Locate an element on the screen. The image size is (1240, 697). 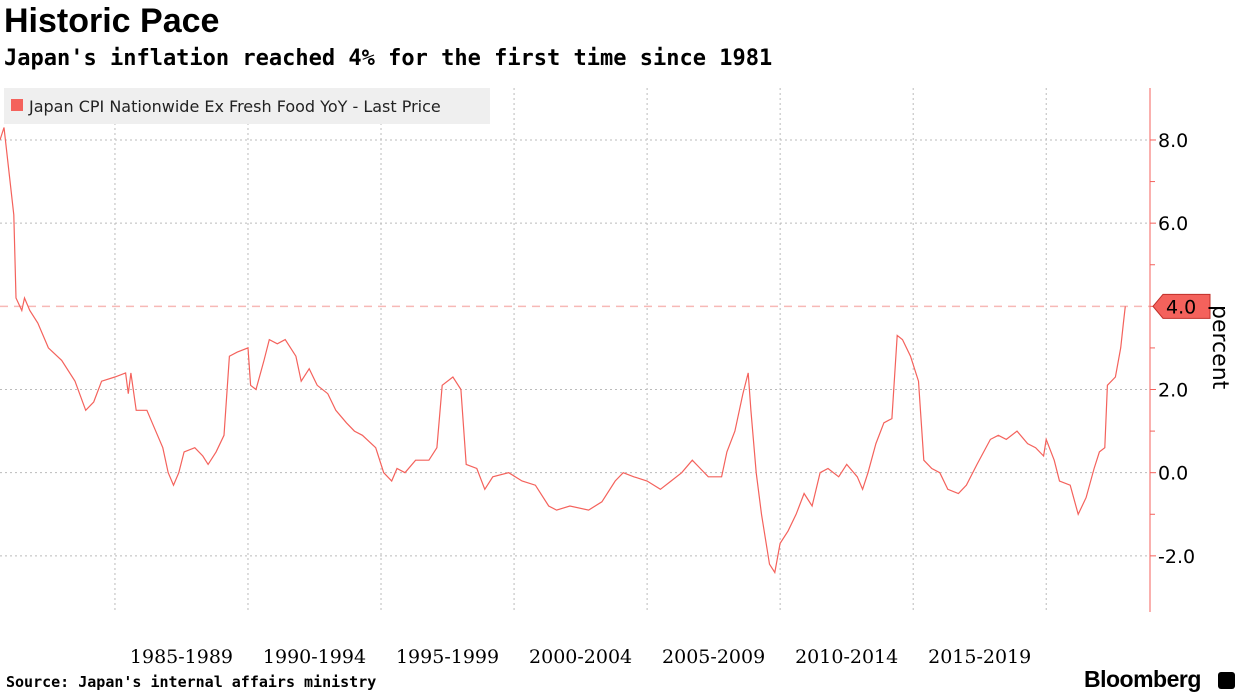
x-tick-label: 2010-2014 is located at coordinates (846, 657).